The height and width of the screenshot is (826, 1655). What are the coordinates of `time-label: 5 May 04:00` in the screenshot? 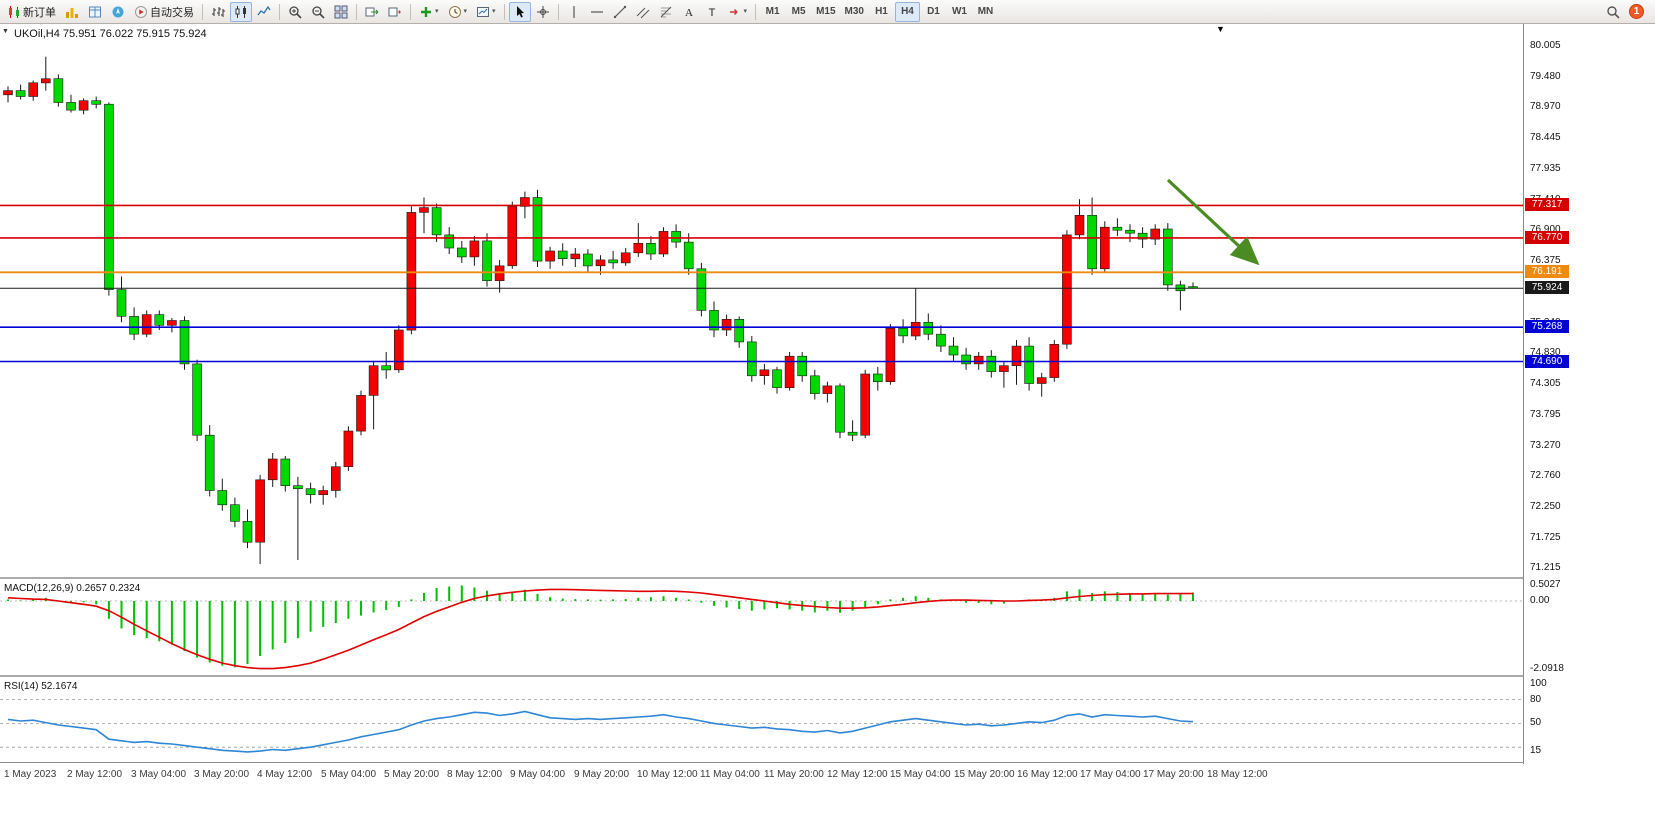 It's located at (349, 774).